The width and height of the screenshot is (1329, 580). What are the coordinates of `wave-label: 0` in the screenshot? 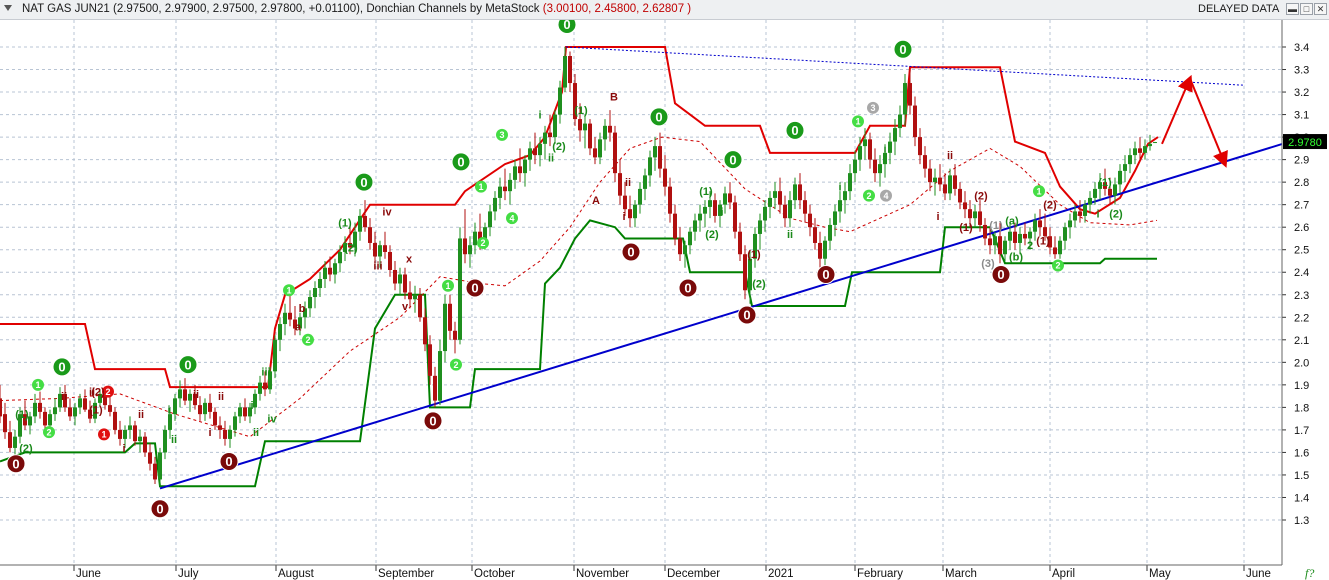 It's located at (903, 49).